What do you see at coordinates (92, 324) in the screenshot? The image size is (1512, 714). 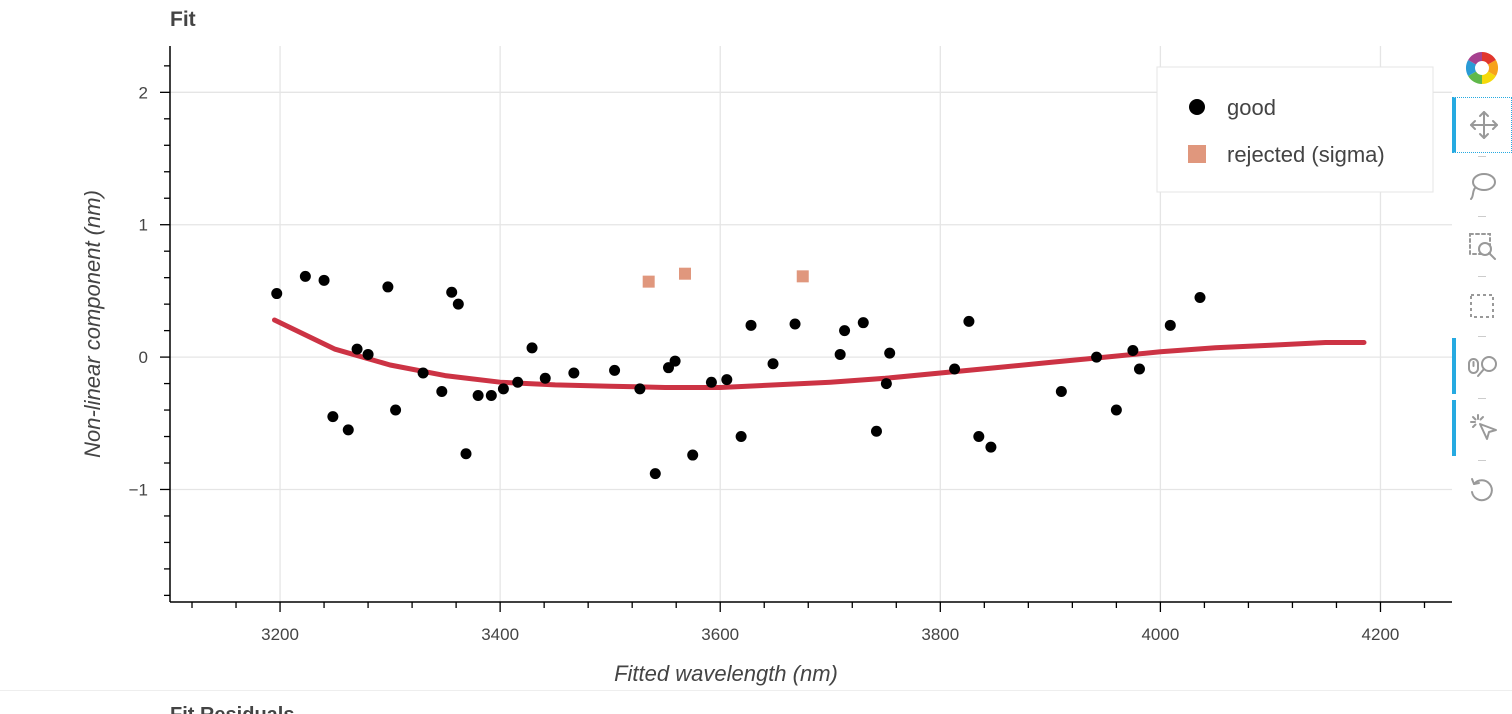 I see `y-axis-label: Non-linear component (nm)` at bounding box center [92, 324].